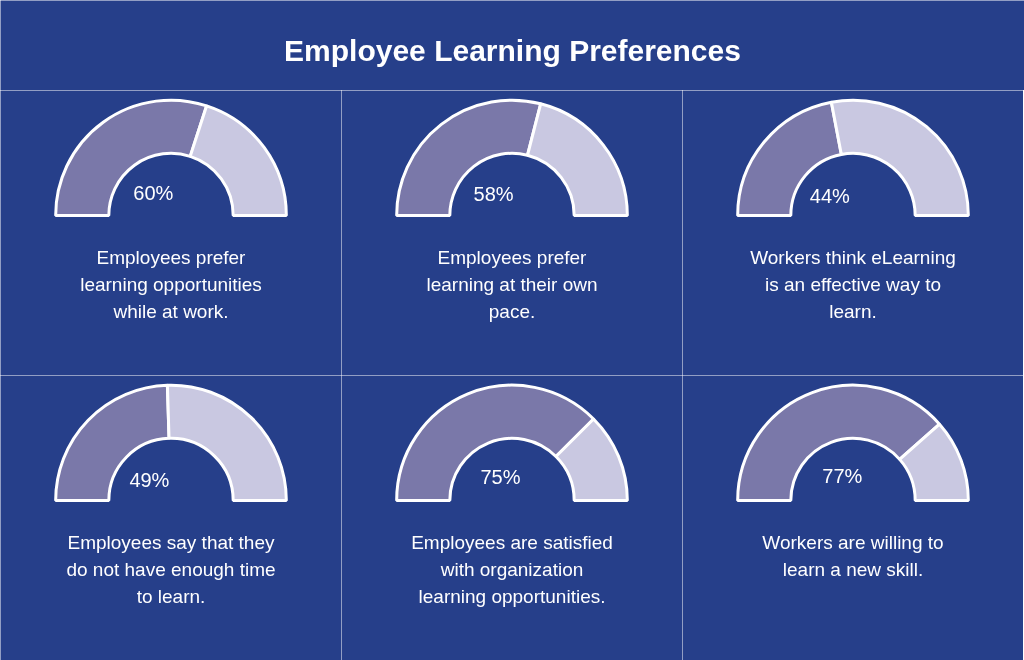  Describe the element at coordinates (512, 569) in the screenshot. I see `text: Employees are satisfied with organization learning opportunities.` at that location.